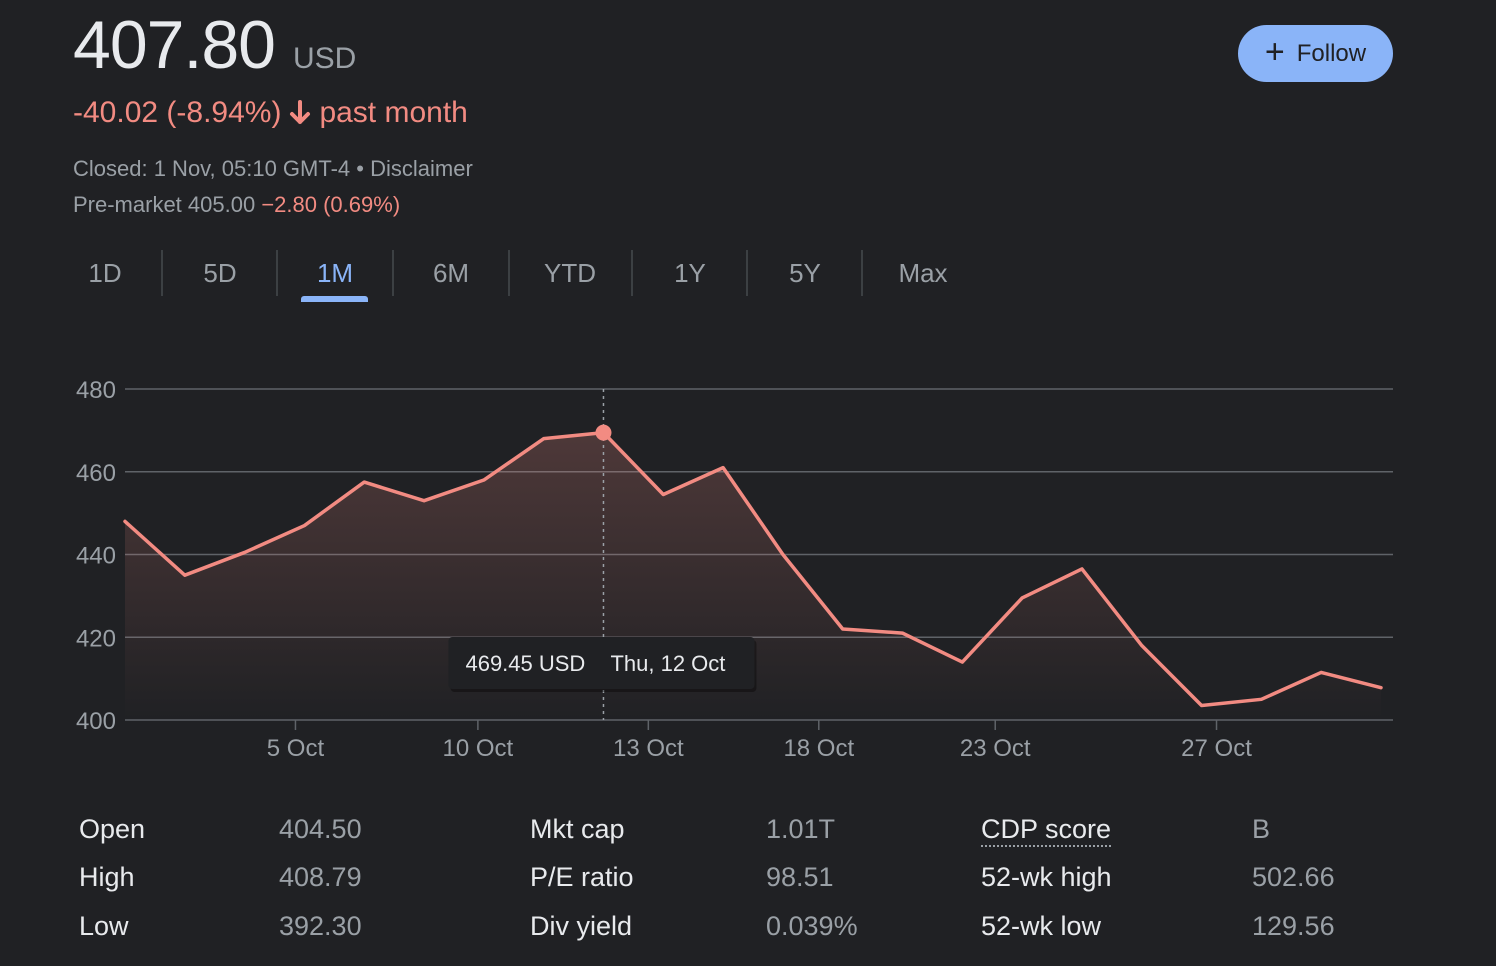 The width and height of the screenshot is (1496, 966). Describe the element at coordinates (451, 272) in the screenshot. I see `tab-6m: 6M` at that location.